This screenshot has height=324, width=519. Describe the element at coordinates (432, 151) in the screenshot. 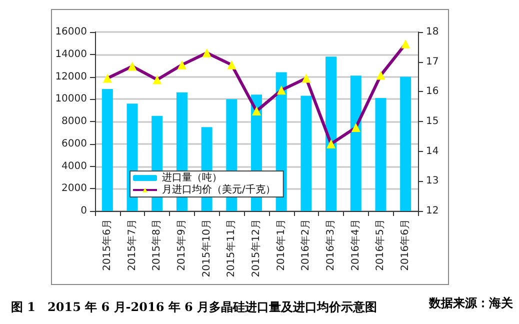

I see `y2-tick-label: 14` at that location.